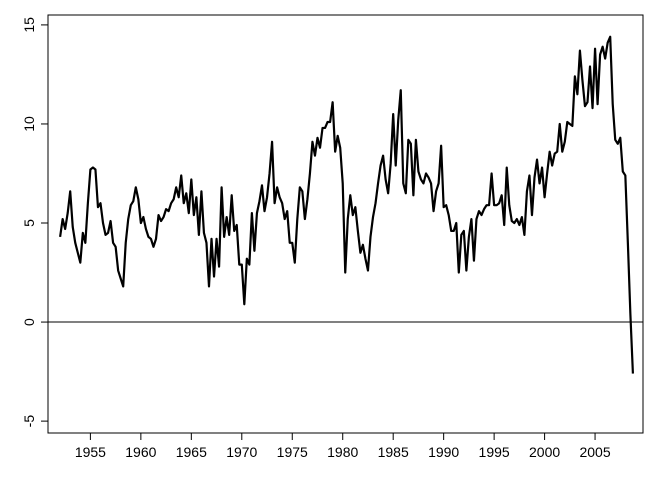 The image size is (660, 480). Describe the element at coordinates (292, 452) in the screenshot. I see `x-tick-label: 1975` at that location.